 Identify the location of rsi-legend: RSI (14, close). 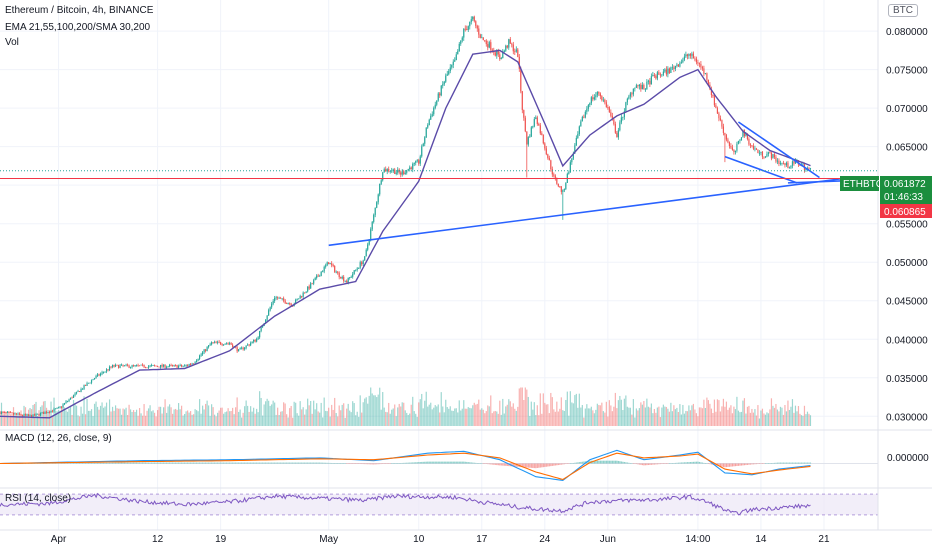
(38, 498).